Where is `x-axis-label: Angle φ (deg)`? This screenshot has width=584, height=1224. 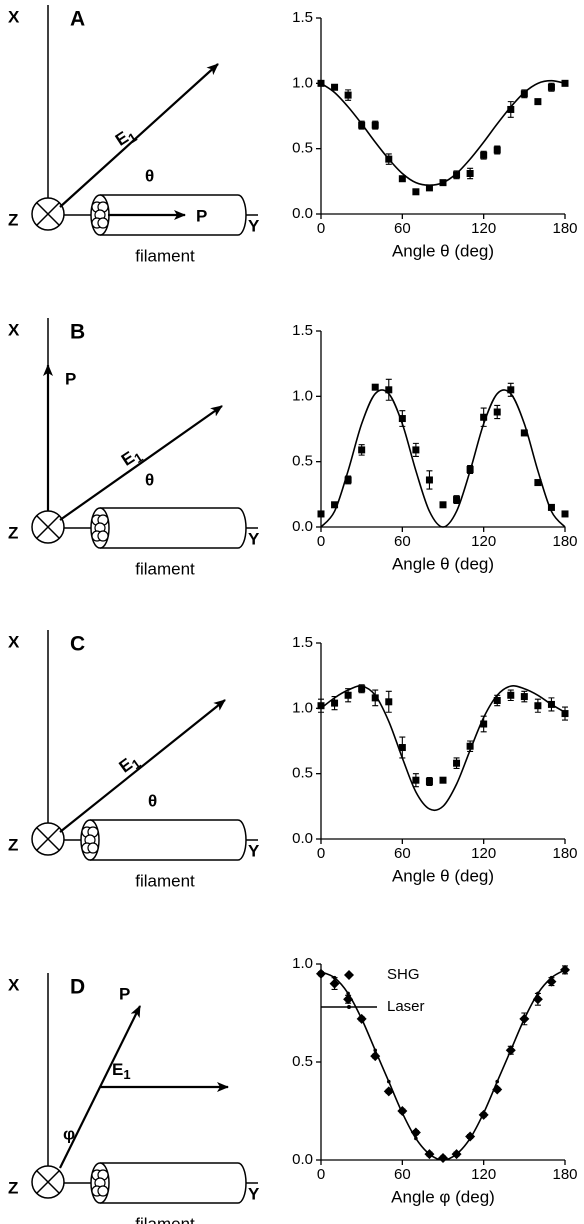 x-axis-label: Angle φ (deg) is located at coordinates (443, 1196).